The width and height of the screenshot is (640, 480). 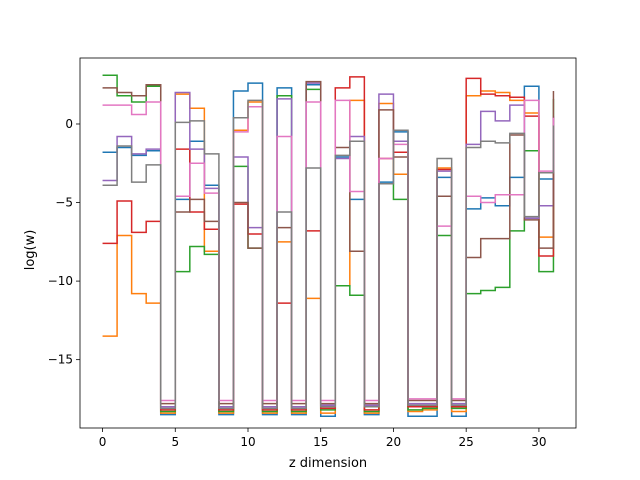 What do you see at coordinates (466, 442) in the screenshot?
I see `x-tick-label: 25` at bounding box center [466, 442].